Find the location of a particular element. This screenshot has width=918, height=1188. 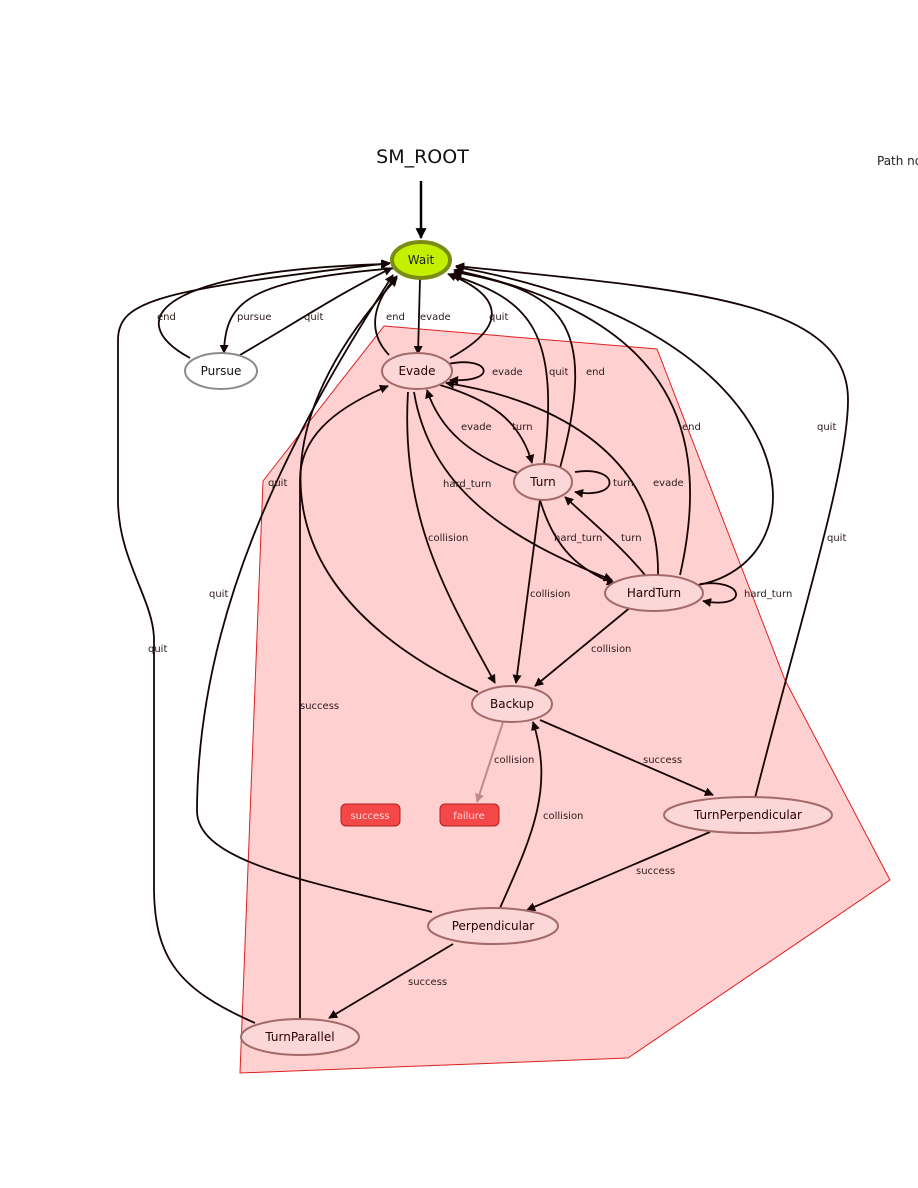

edge-hardturn-end is located at coordinates (572, 421).